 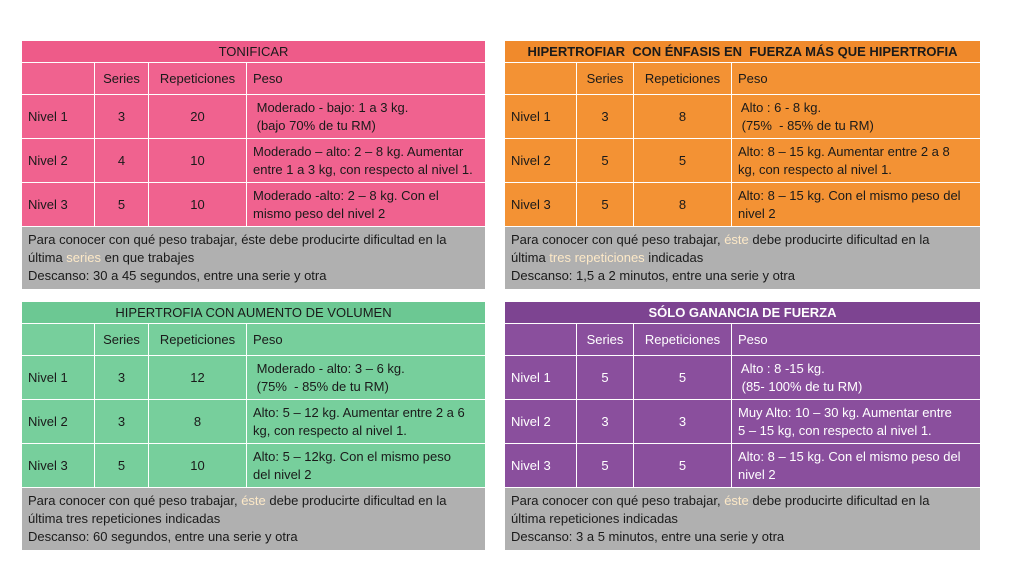 What do you see at coordinates (594, 518) in the screenshot?
I see `footer-line-2: última repeticiones indicadas` at bounding box center [594, 518].